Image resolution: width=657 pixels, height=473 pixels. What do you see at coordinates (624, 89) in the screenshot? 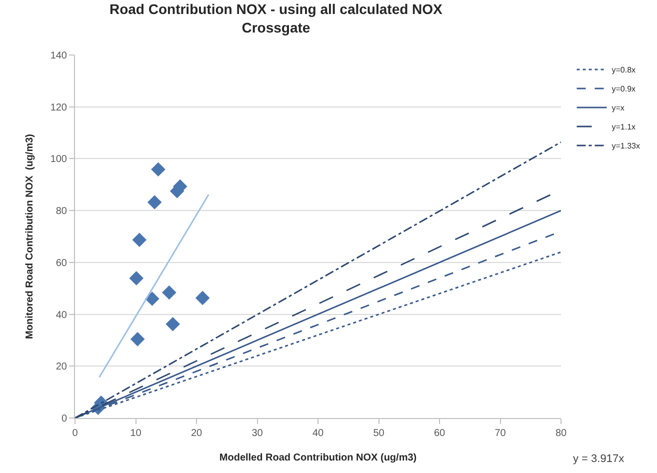
I see `legend-label: y=0.9x` at bounding box center [624, 89].